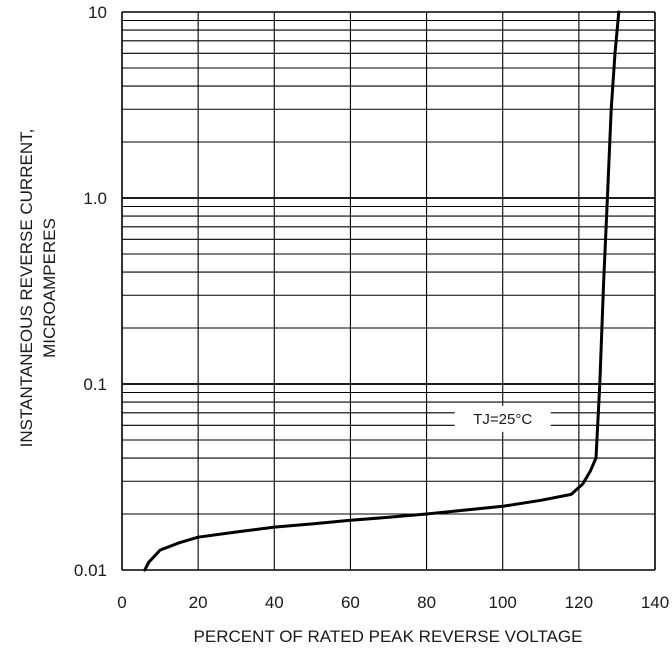  What do you see at coordinates (388, 636) in the screenshot?
I see `x-axis-title: PERCENT OF RATED PEAK REVERSE VOLTAGE` at bounding box center [388, 636].